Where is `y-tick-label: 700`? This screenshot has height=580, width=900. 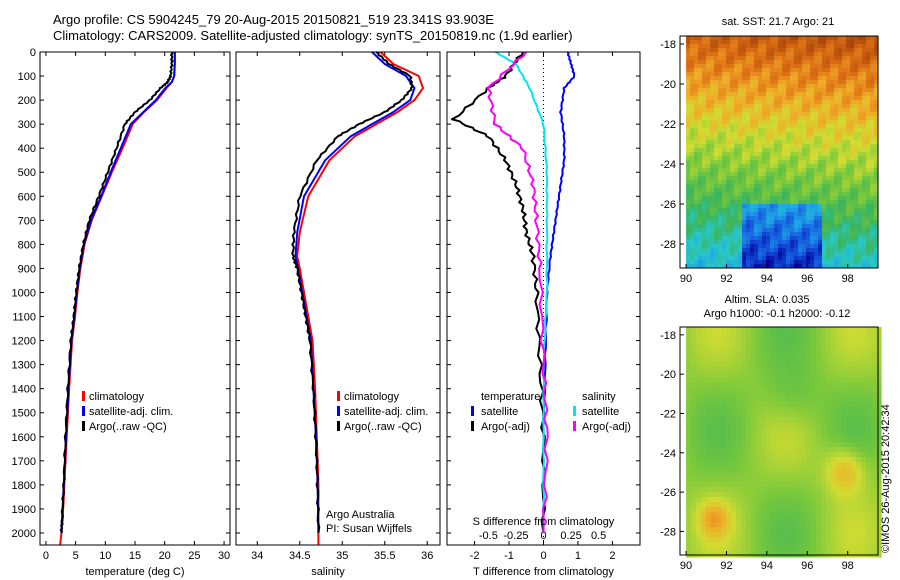 y-tick-label: 700 is located at coordinates (27, 221).